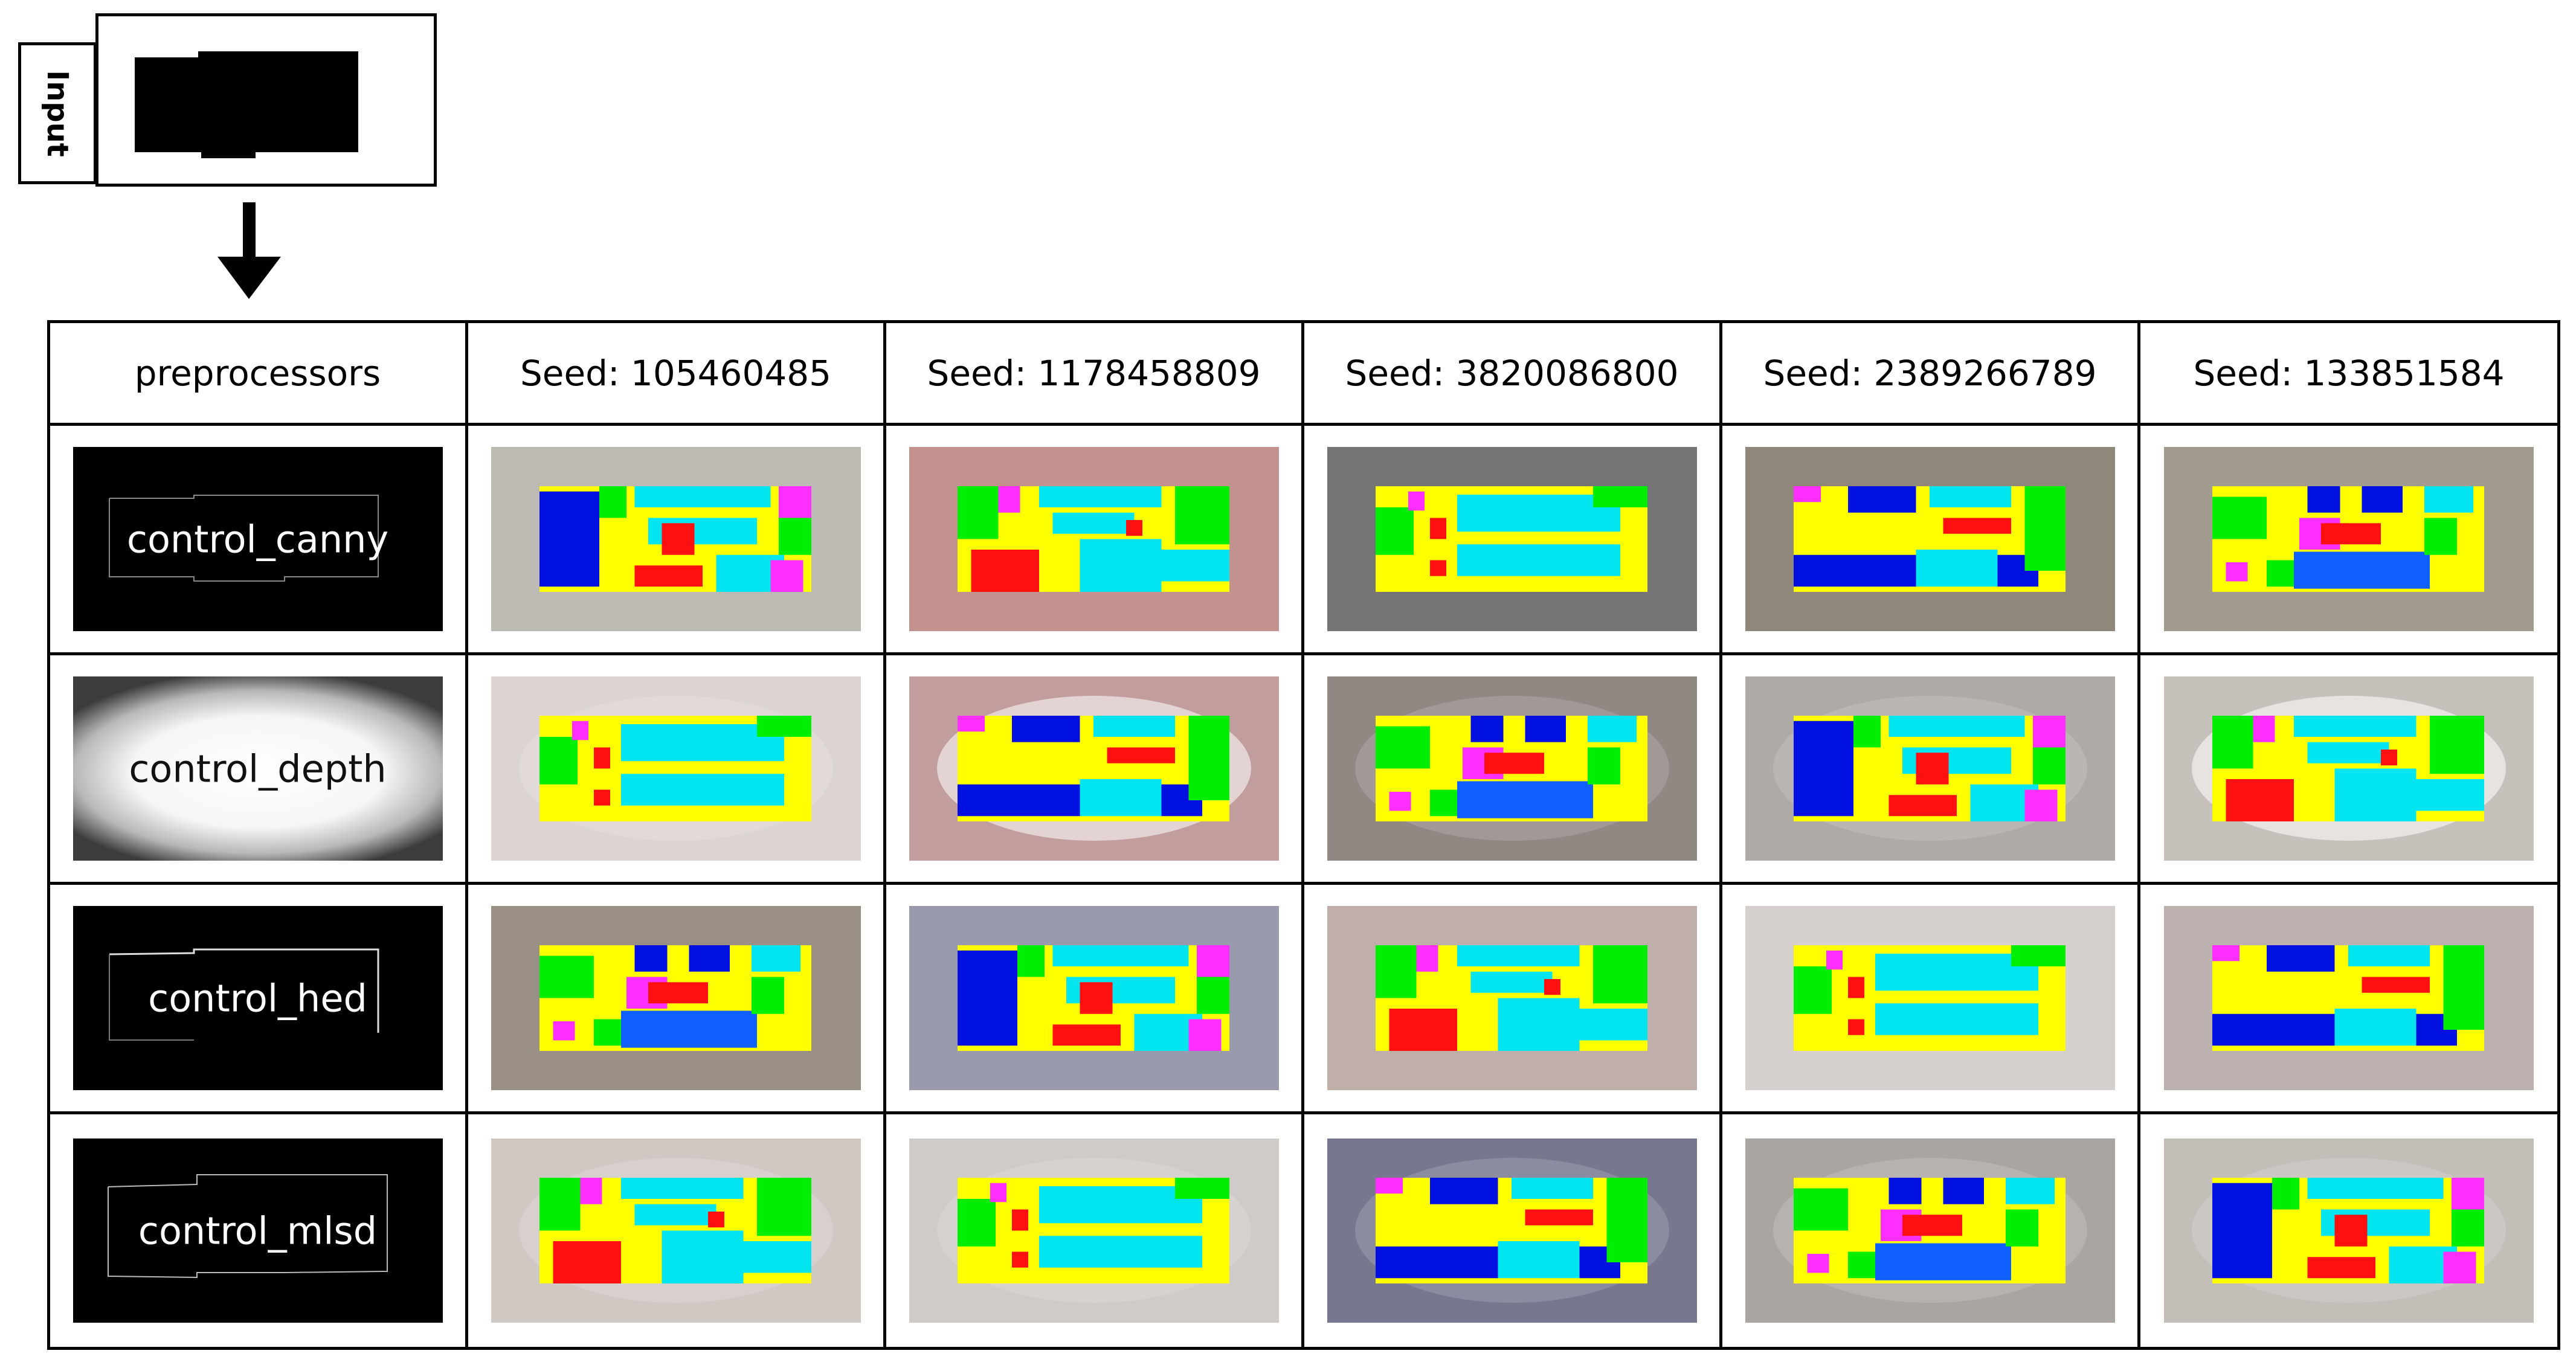 The image size is (2576, 1368). I want to click on preprocessor-label-mlsd: control_mlsd, so click(258, 1231).